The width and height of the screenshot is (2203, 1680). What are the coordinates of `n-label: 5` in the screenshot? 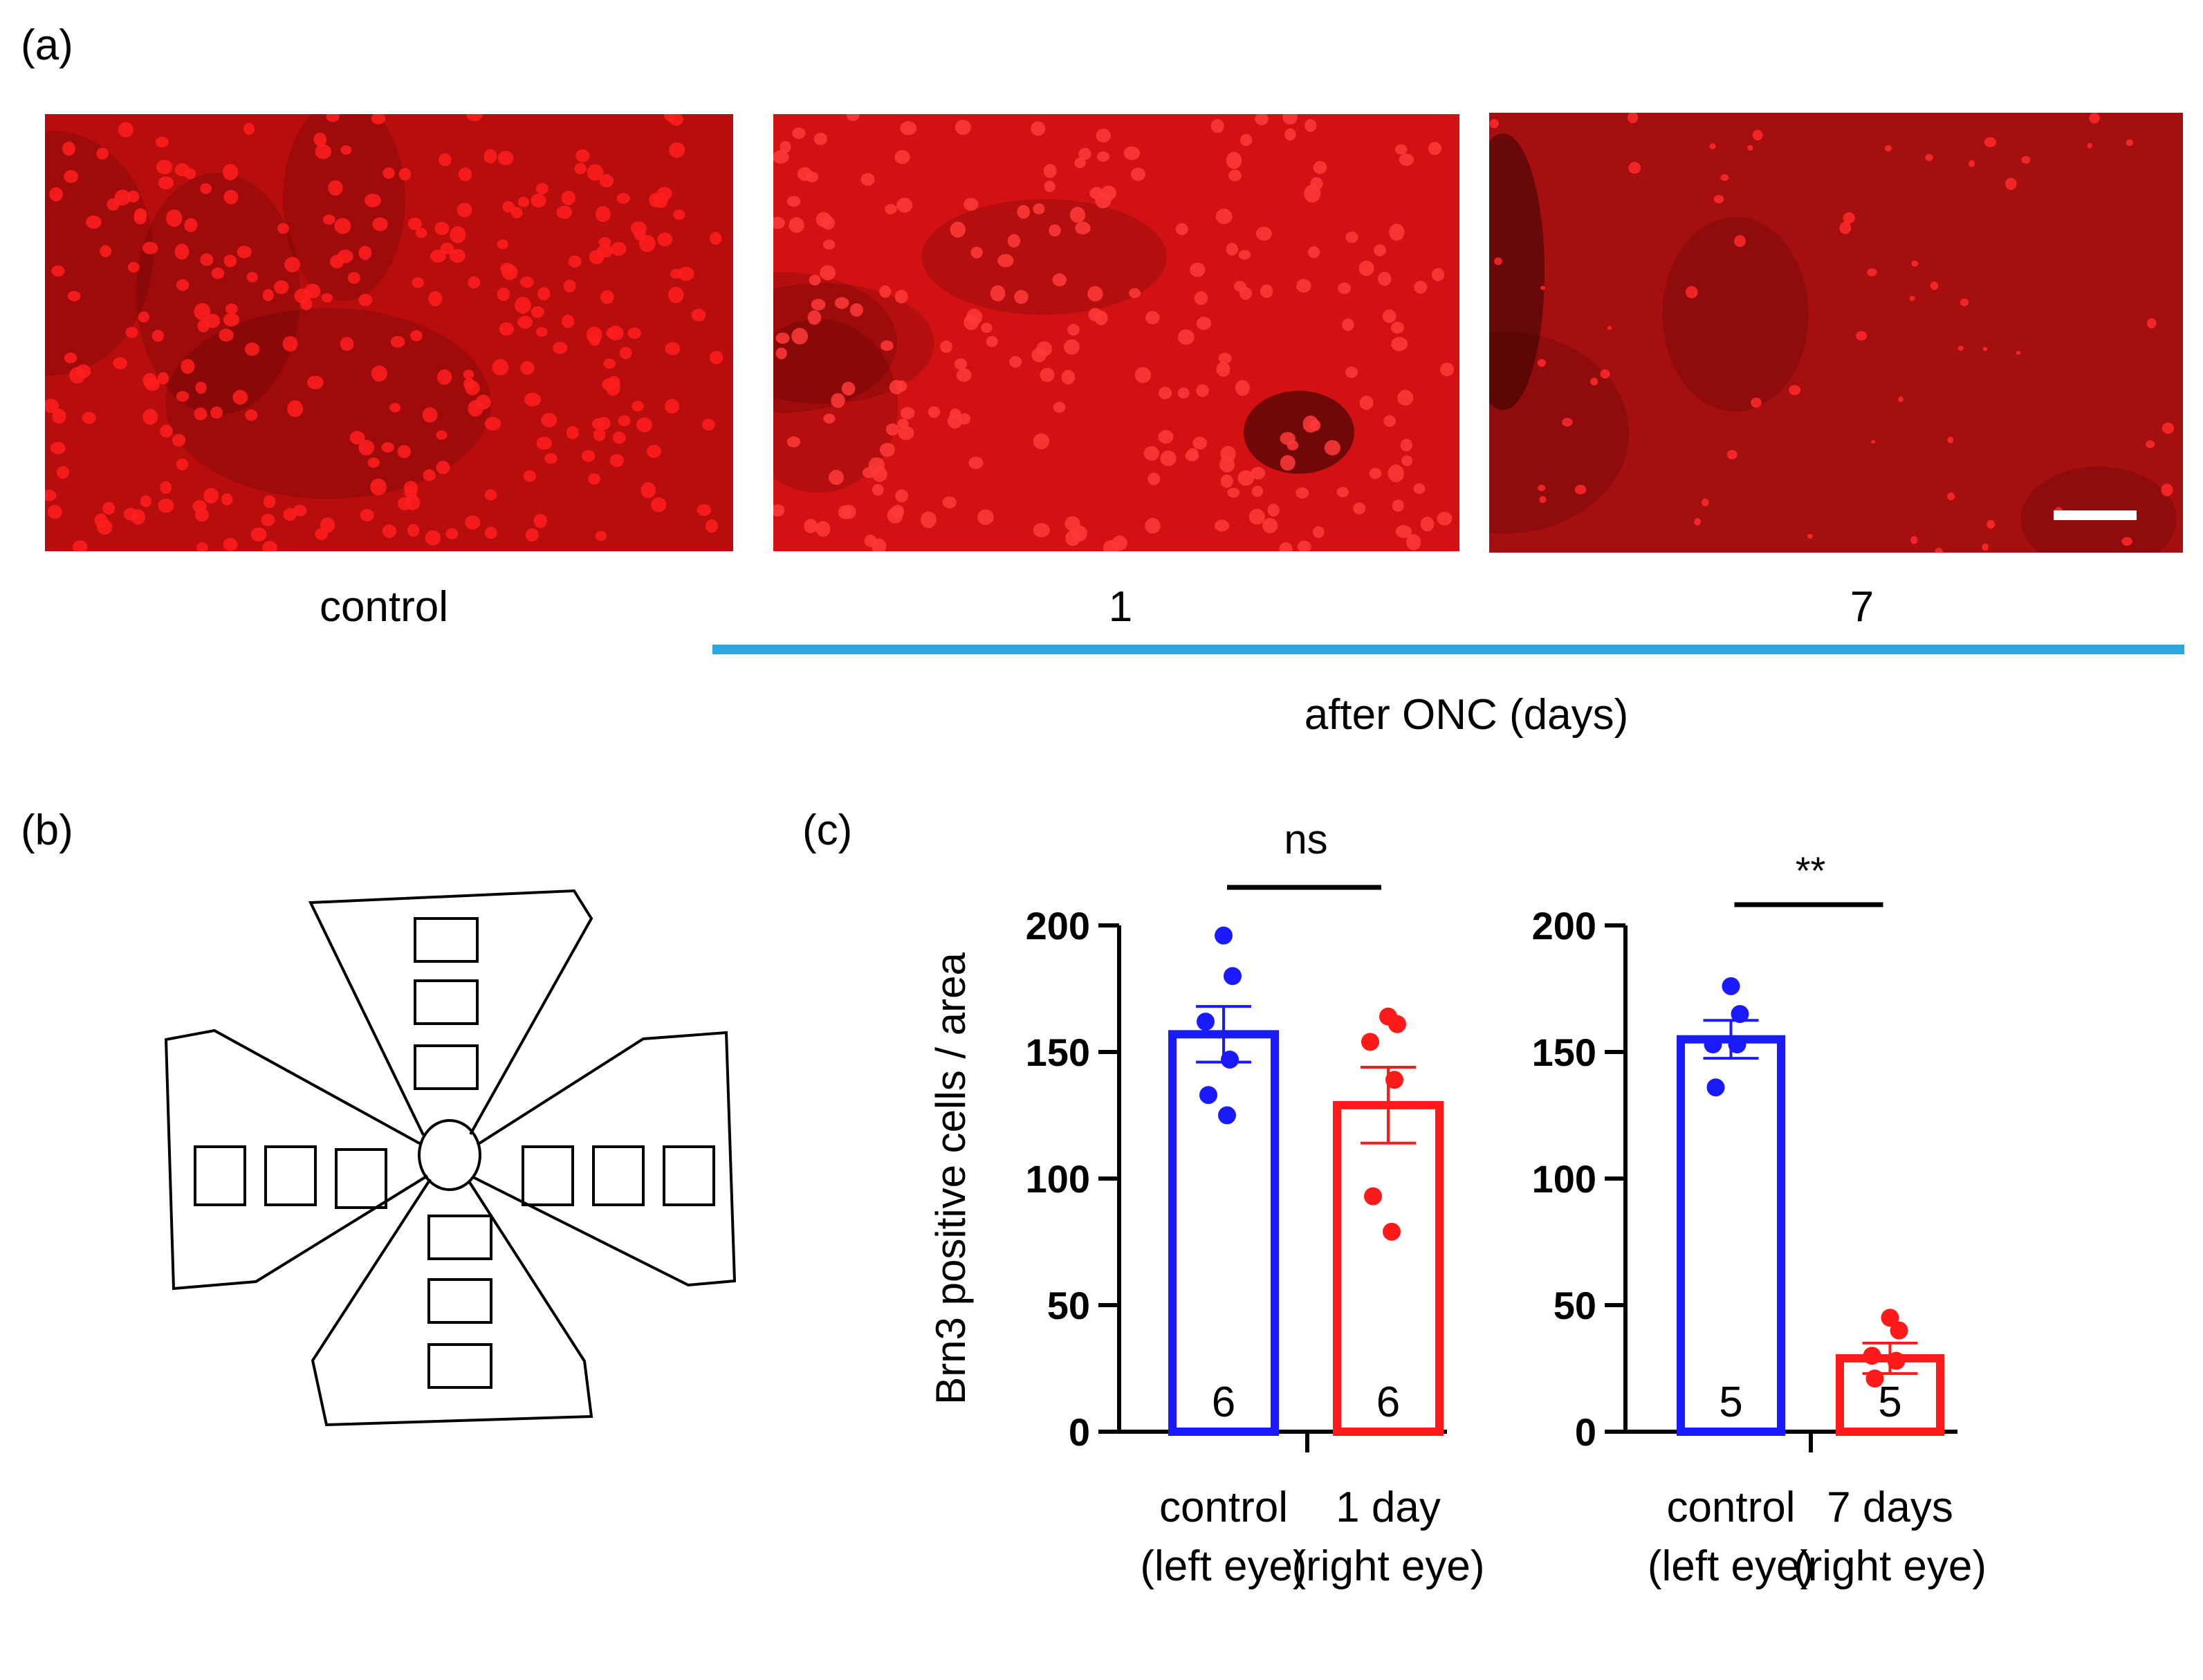 It's located at (1889, 1402).